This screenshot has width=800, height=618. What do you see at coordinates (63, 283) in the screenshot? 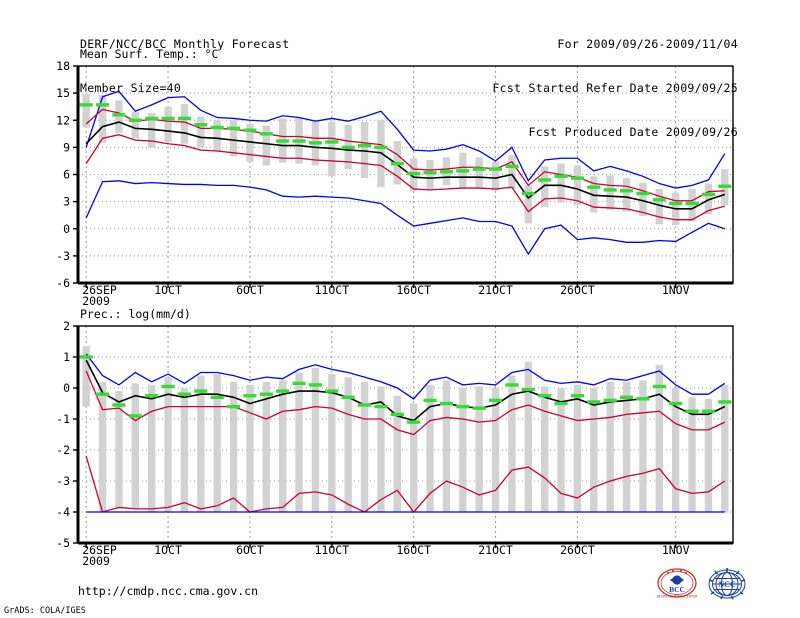
I see `y-axis-tick-label: -6` at bounding box center [63, 283].